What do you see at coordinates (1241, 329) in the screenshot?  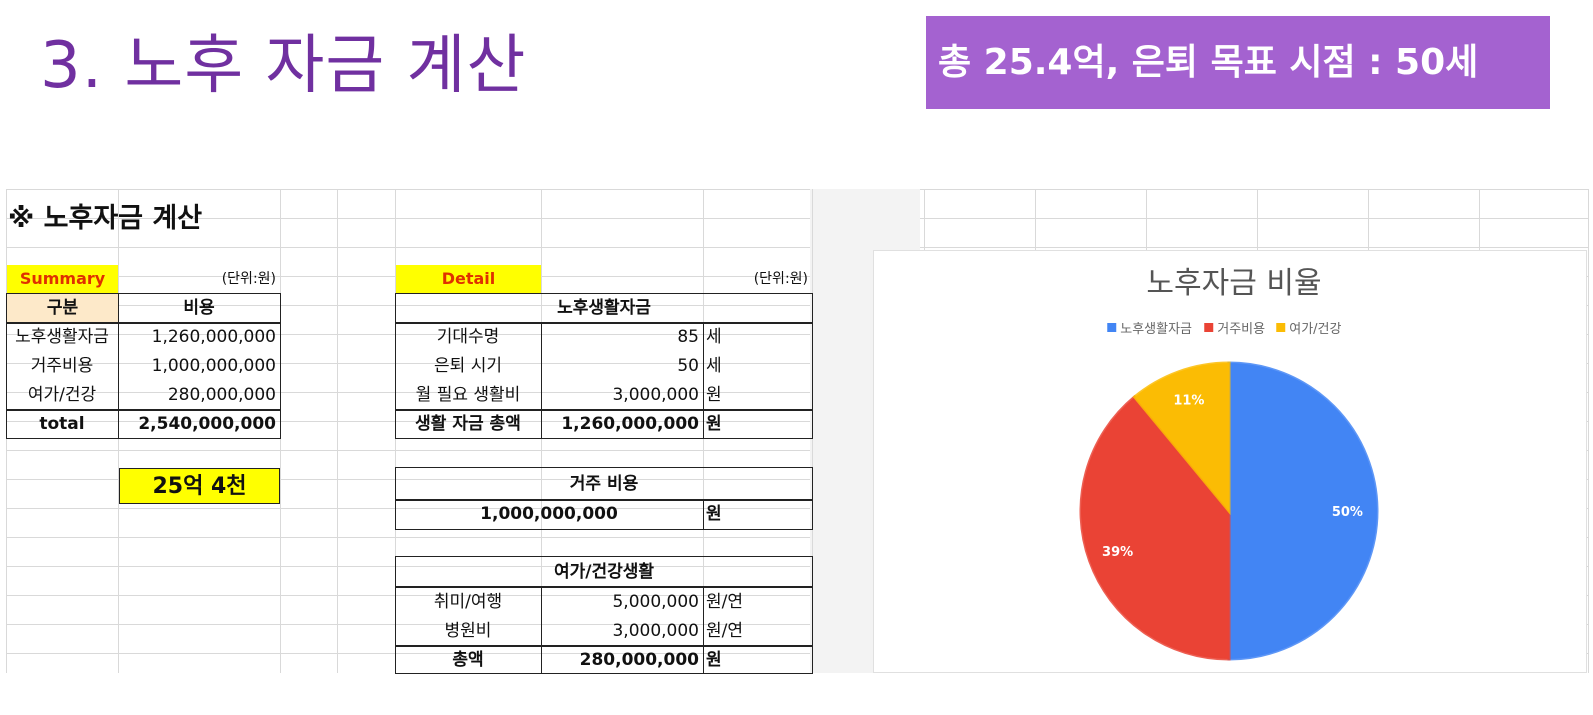 I see `legend-label: 거주비용` at bounding box center [1241, 329].